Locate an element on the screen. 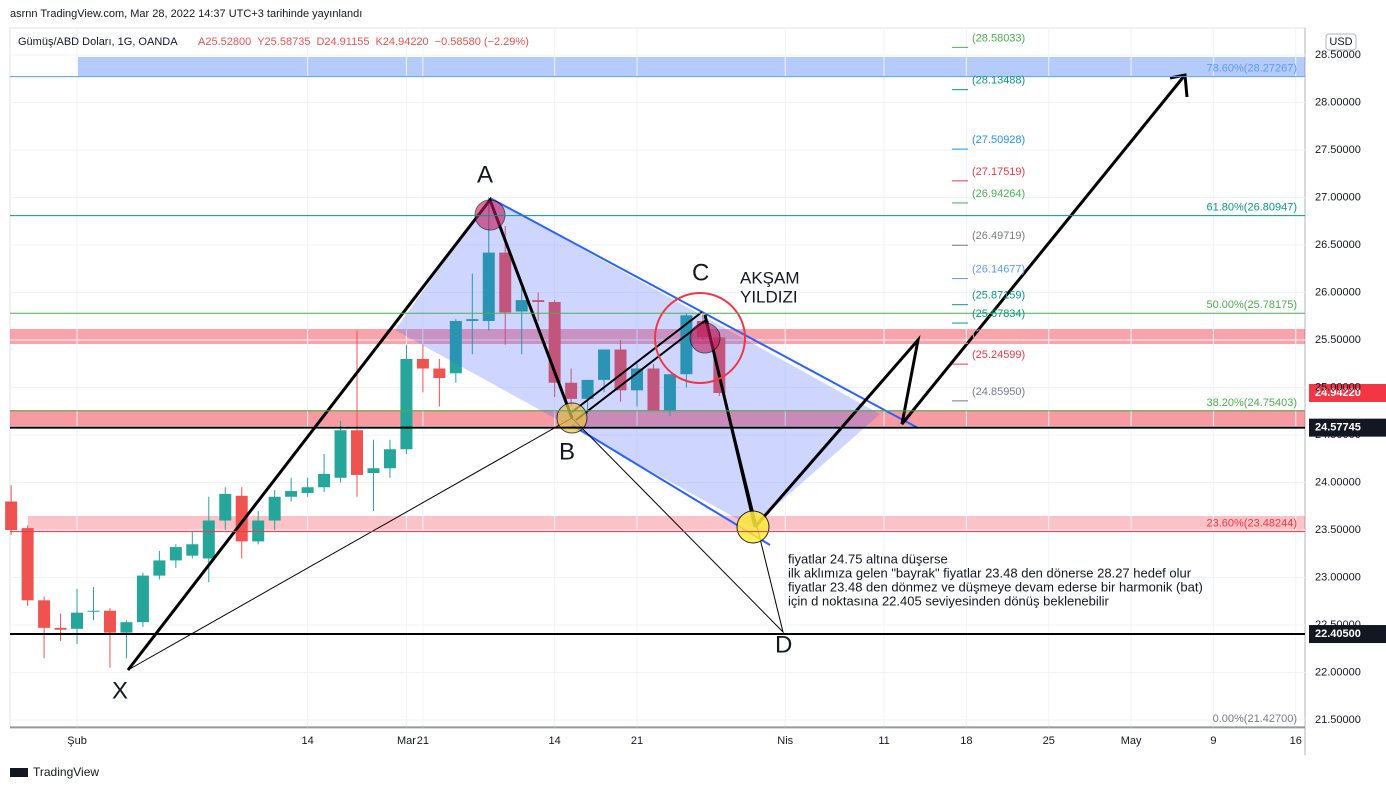 This screenshot has height=790, width=1386. level-label: (28.13488) is located at coordinates (998, 81).